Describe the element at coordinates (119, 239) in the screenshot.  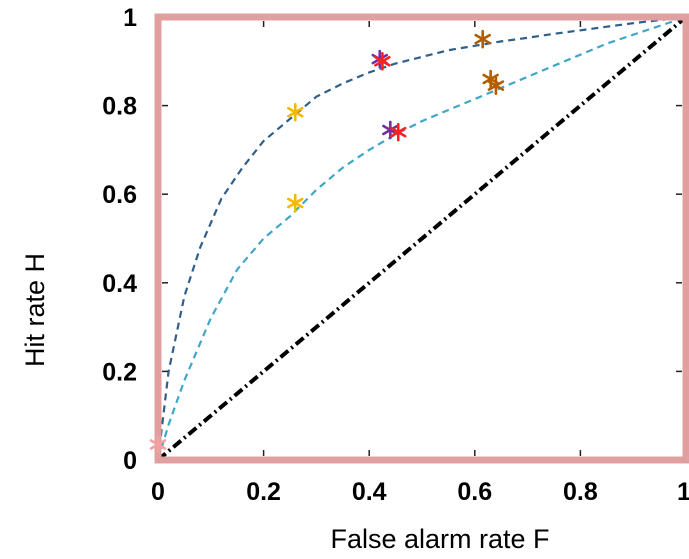
I see `y-tick-labels: 0 0.2 0.4 0.6 0.8 1` at that location.